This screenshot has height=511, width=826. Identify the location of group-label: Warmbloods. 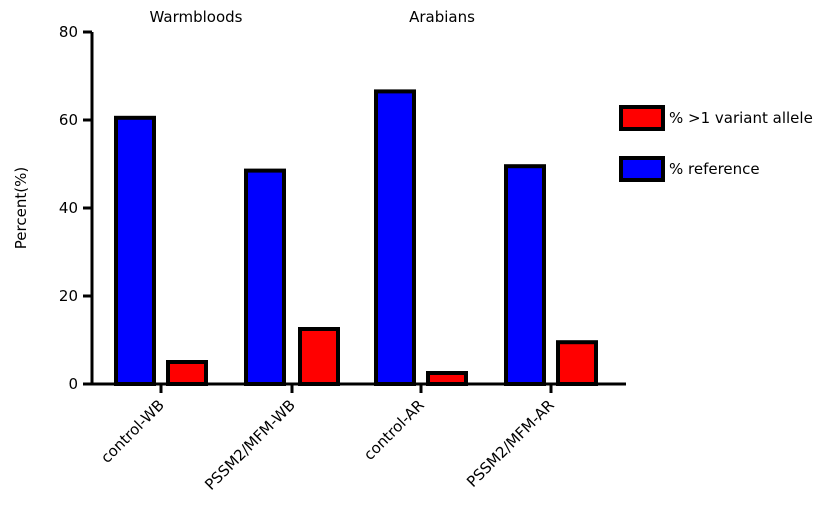
(196, 17).